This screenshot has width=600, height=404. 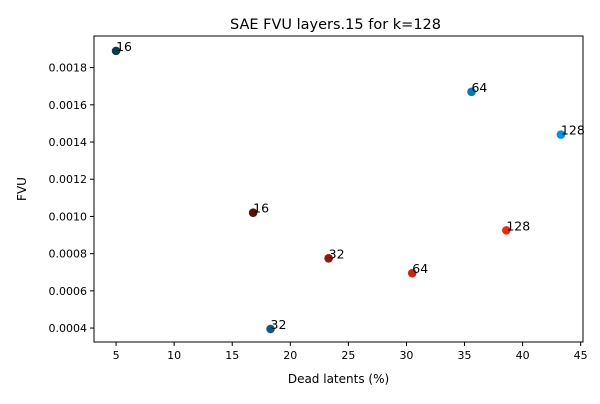 What do you see at coordinates (68, 216) in the screenshot?
I see `y-tick-label: 0.0010` at bounding box center [68, 216].